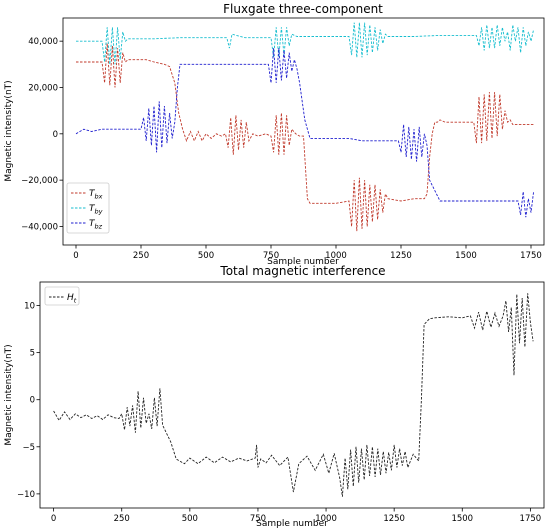  I want to click on legend-label: Tbx, so click(96, 195).